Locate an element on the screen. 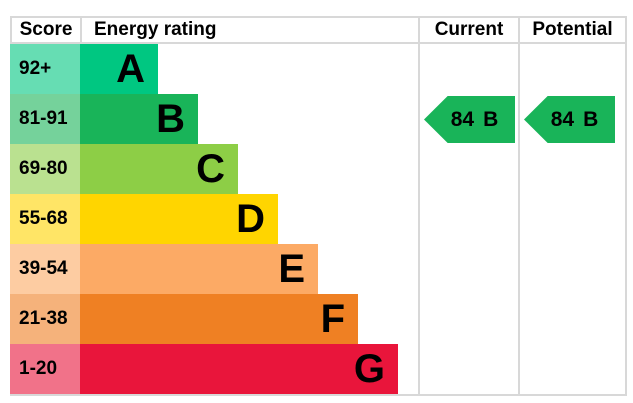 This screenshot has height=403, width=633. band-letter: B is located at coordinates (170, 119).